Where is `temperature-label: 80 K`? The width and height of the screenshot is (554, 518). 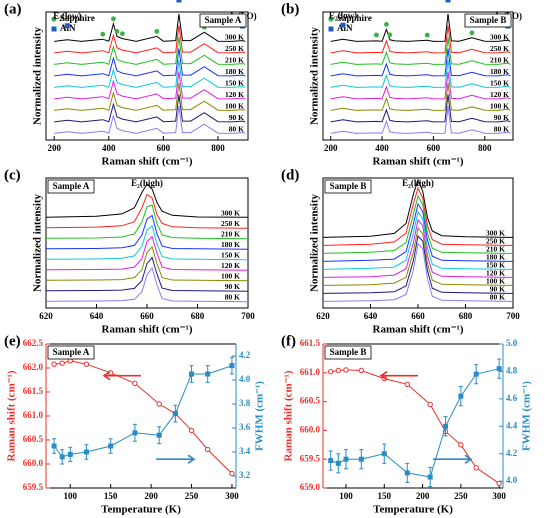
temperature-label: 80 K is located at coordinates (501, 129).